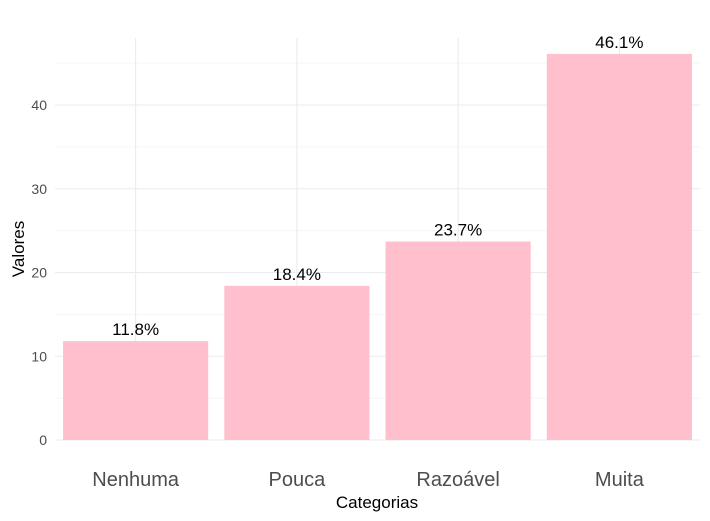 This screenshot has height=521, width=710. I want to click on bar-razoável, so click(458, 340).